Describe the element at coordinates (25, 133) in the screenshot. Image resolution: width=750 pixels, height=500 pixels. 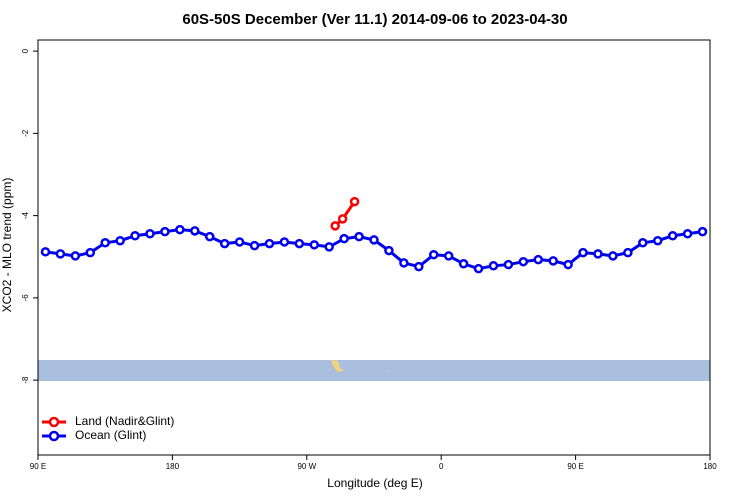
I see `y-tick-label: -2` at that location.